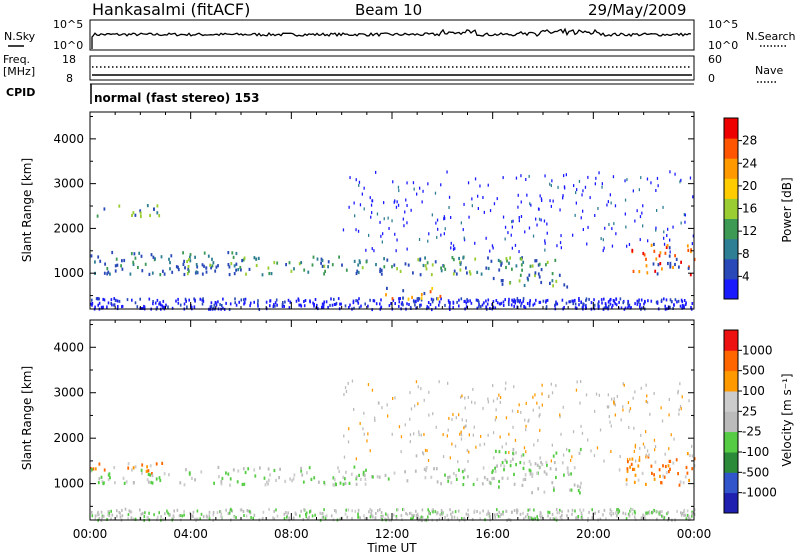 The height and width of the screenshot is (554, 800). What do you see at coordinates (753, 391) in the screenshot?
I see `colorbar-tick-label: 100` at bounding box center [753, 391].